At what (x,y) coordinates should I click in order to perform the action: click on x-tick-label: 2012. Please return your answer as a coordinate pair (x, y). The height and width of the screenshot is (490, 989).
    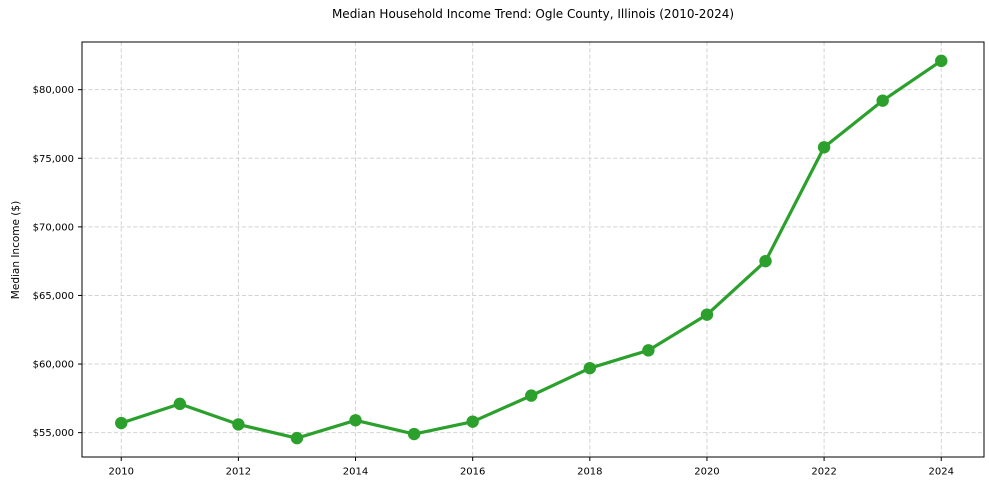
    Looking at the image, I should click on (238, 472).